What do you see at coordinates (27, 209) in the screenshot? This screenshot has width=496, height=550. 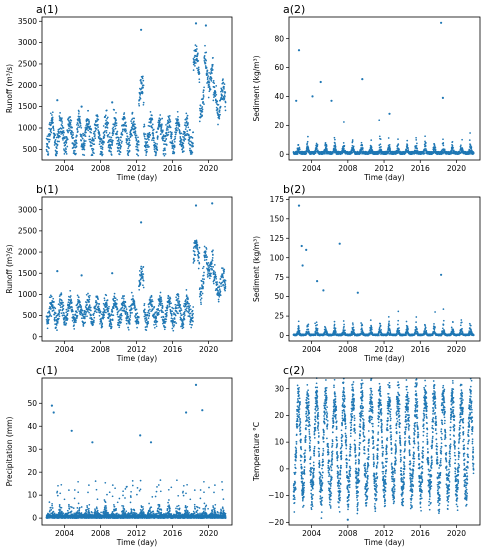 I see `y-tick-label: 3000` at bounding box center [27, 209].